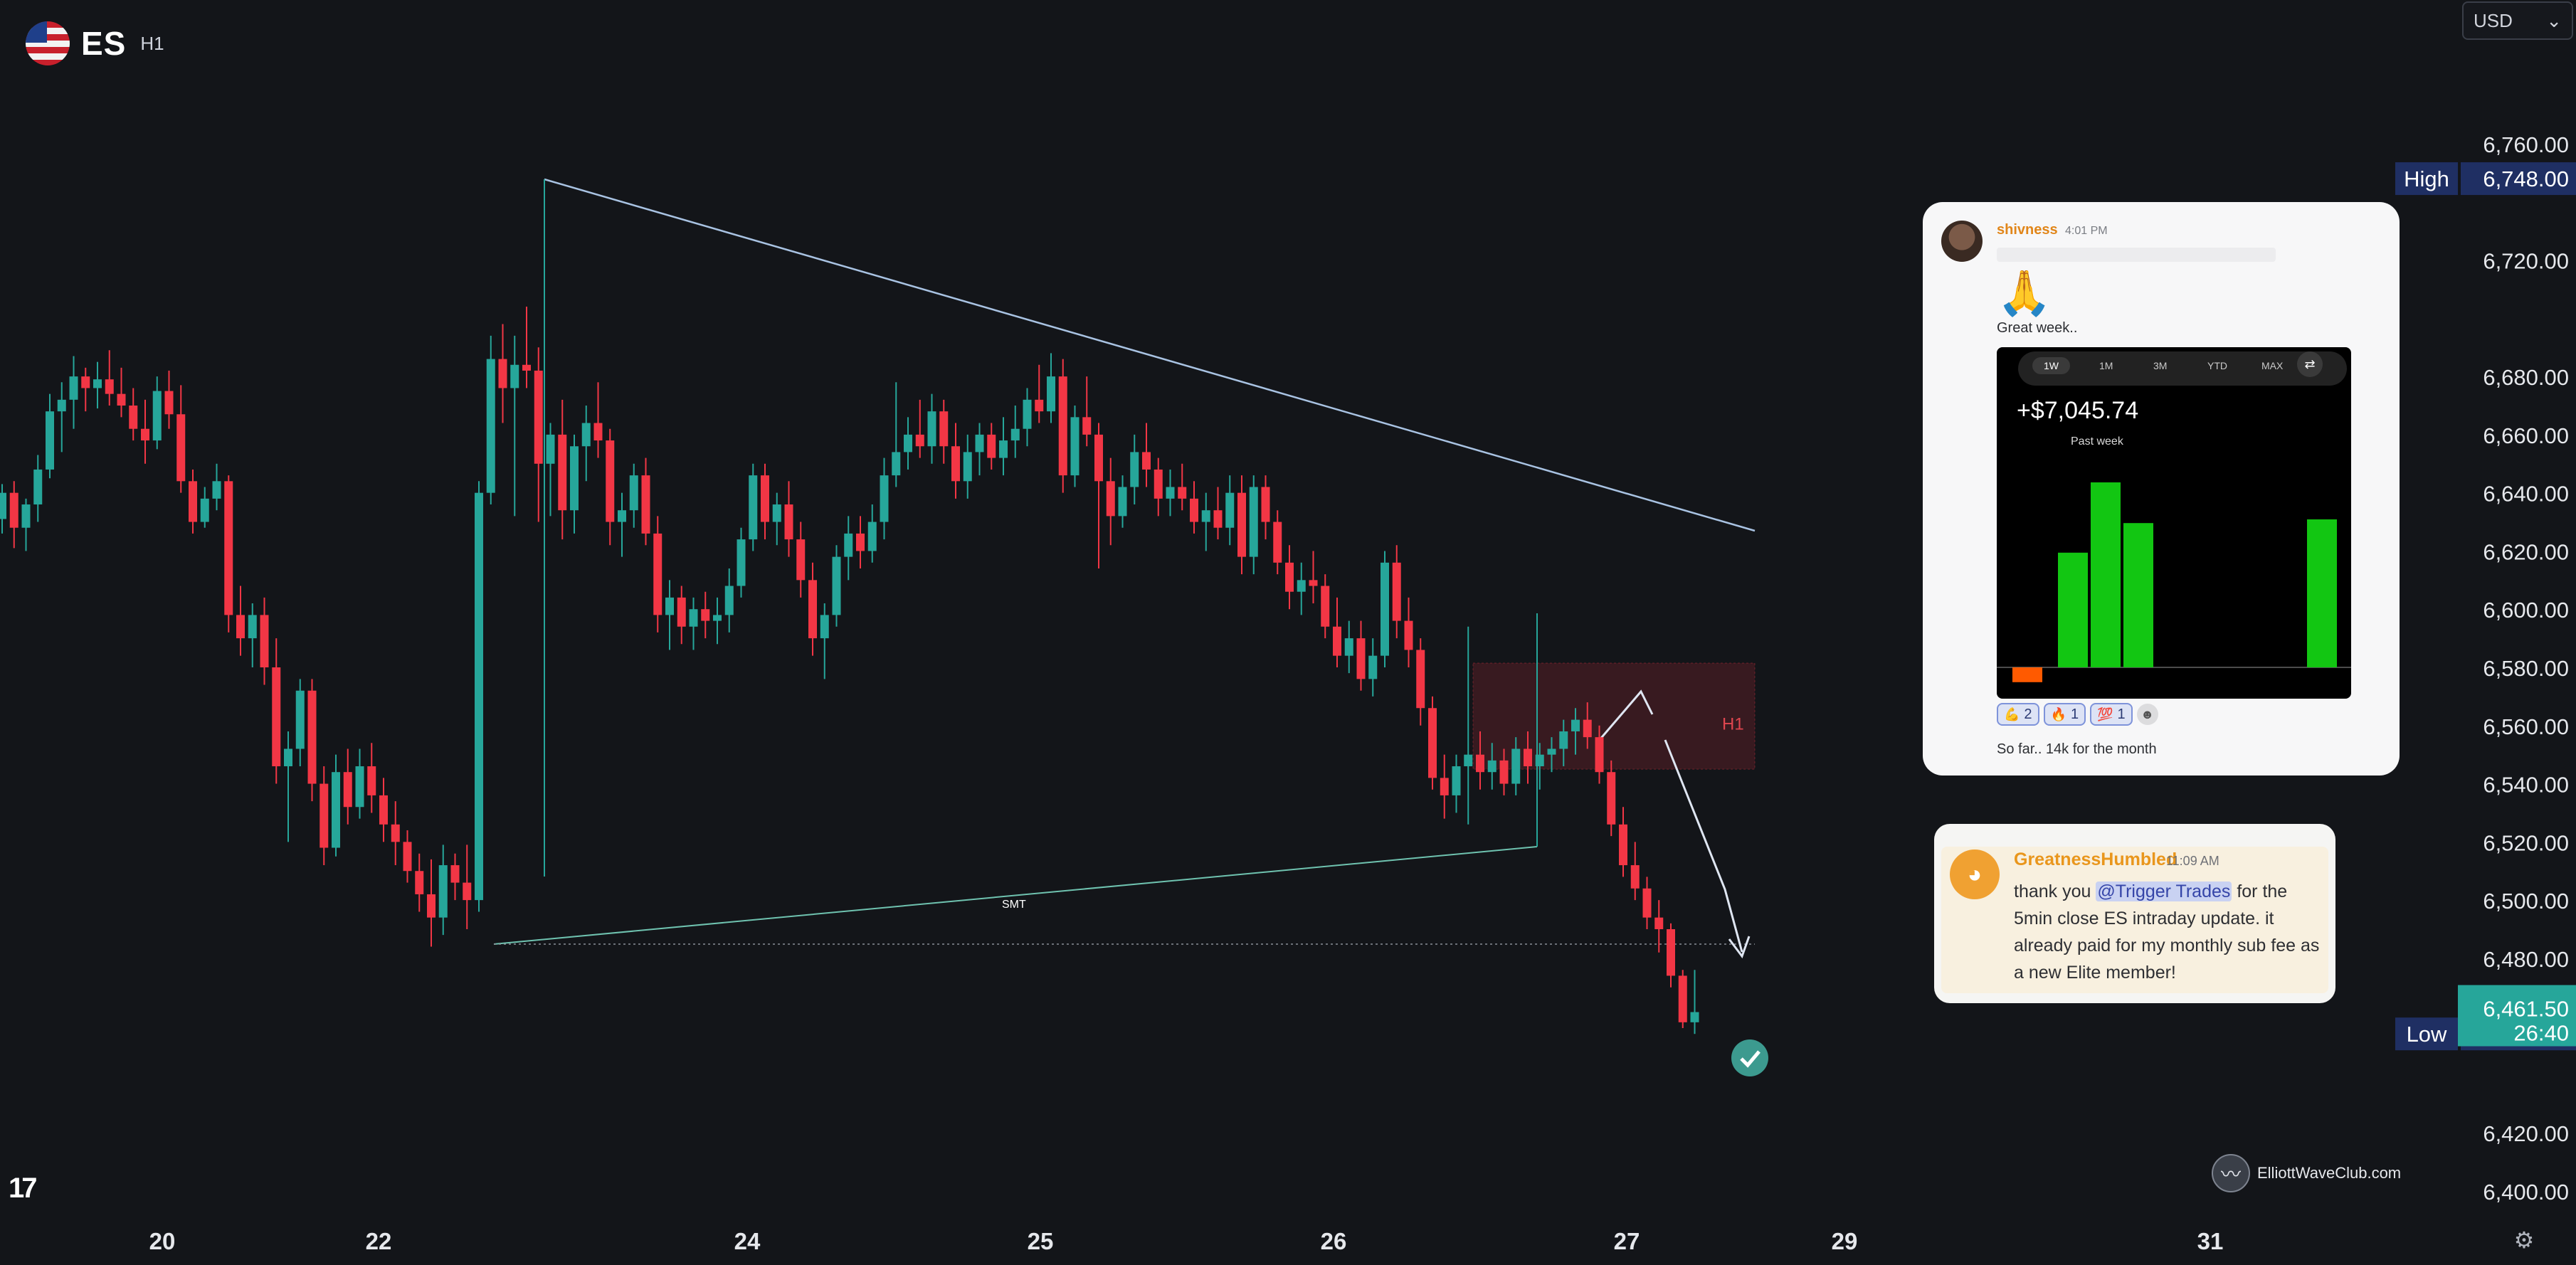  I want to click on reaction-muscle: 💪 2, so click(2018, 715).